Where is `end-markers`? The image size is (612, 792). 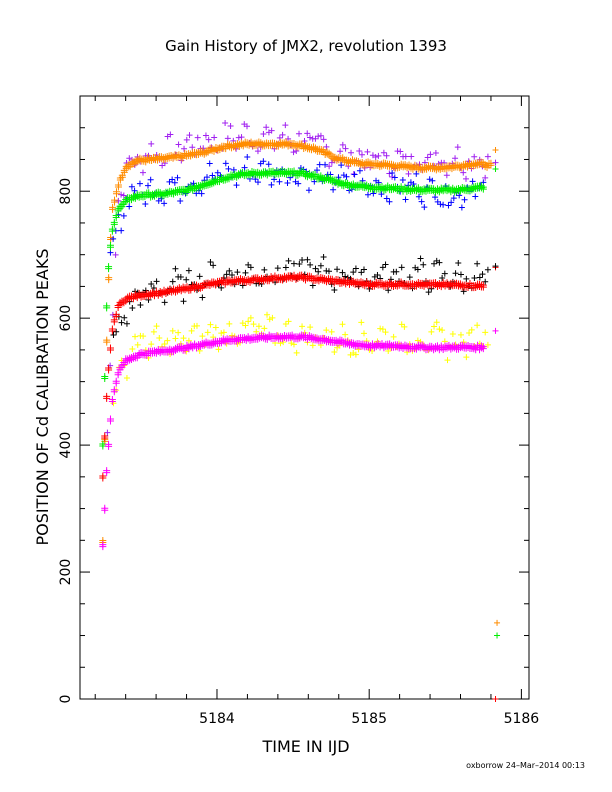
end-markers is located at coordinates (496, 424).